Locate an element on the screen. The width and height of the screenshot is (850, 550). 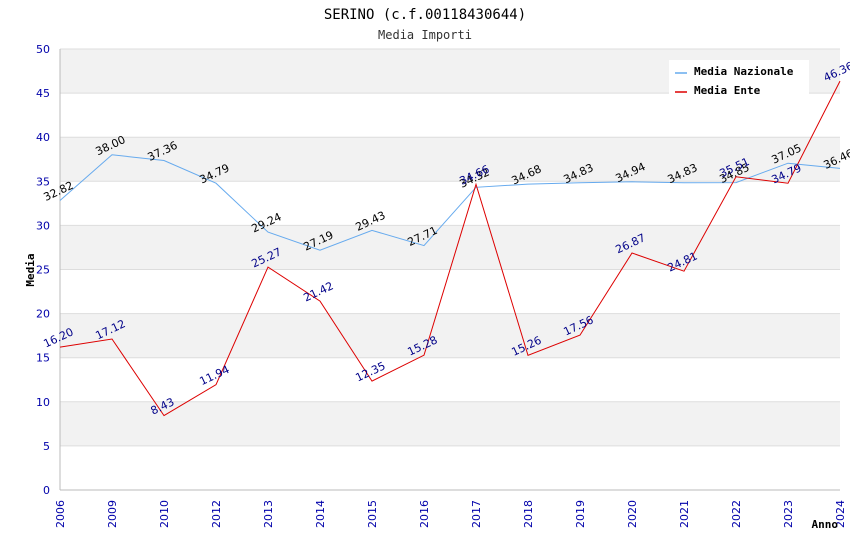
x-axis-title: Anno is located at coordinates (825, 524).